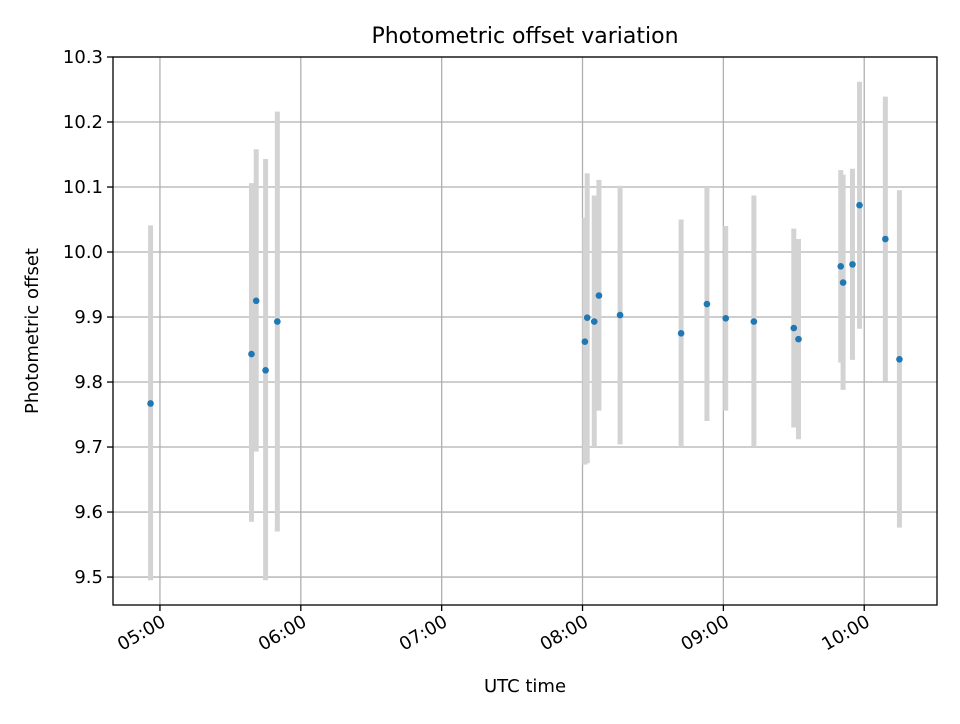 The image size is (960, 724). Describe the element at coordinates (88, 447) in the screenshot. I see `y-tick-label: 9.7` at that location.